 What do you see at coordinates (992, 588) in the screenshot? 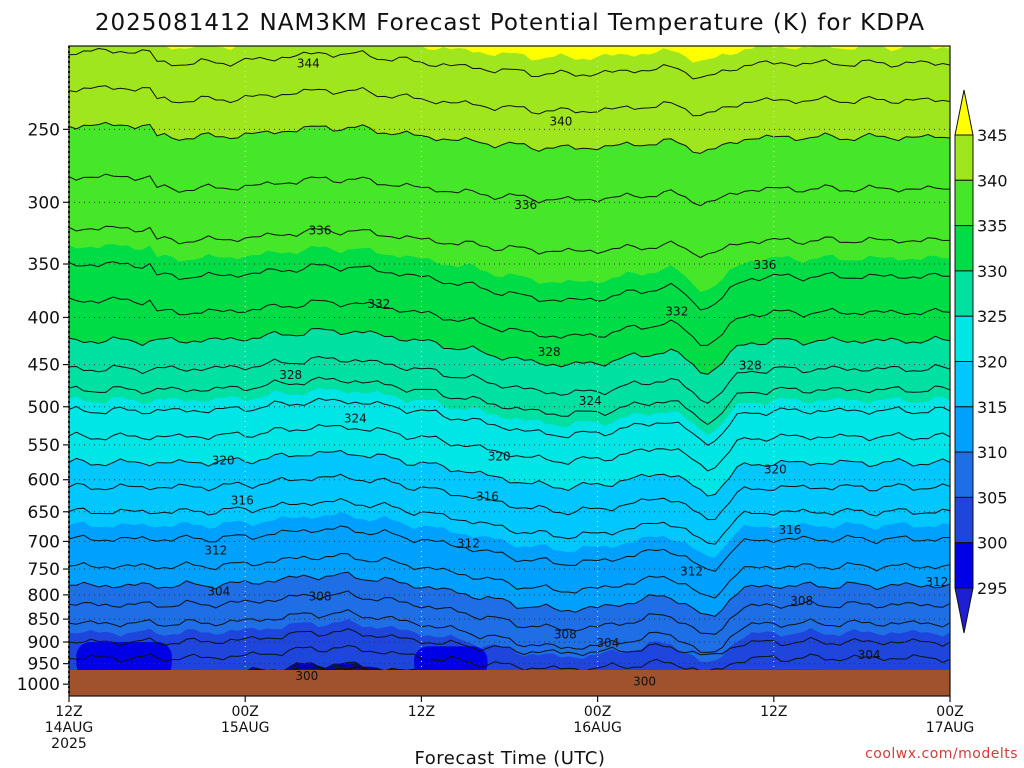
I see `colorbar-label: 295` at bounding box center [992, 588].